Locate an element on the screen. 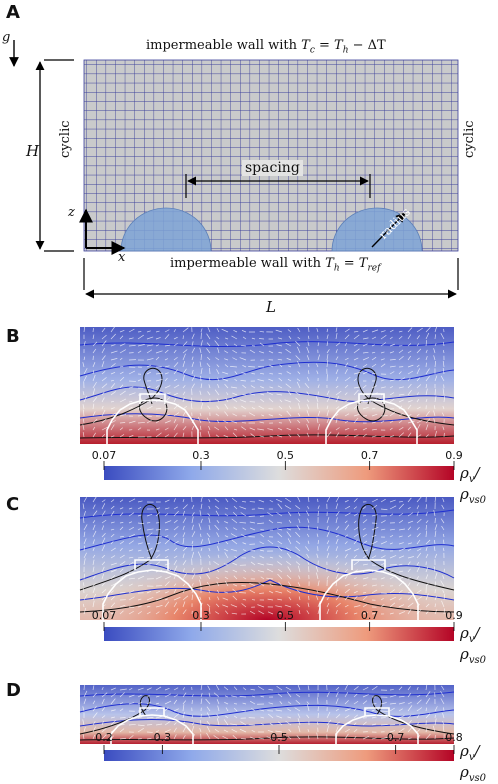 This screenshot has width=498, height=784. gravity-label: g is located at coordinates (6, 37).